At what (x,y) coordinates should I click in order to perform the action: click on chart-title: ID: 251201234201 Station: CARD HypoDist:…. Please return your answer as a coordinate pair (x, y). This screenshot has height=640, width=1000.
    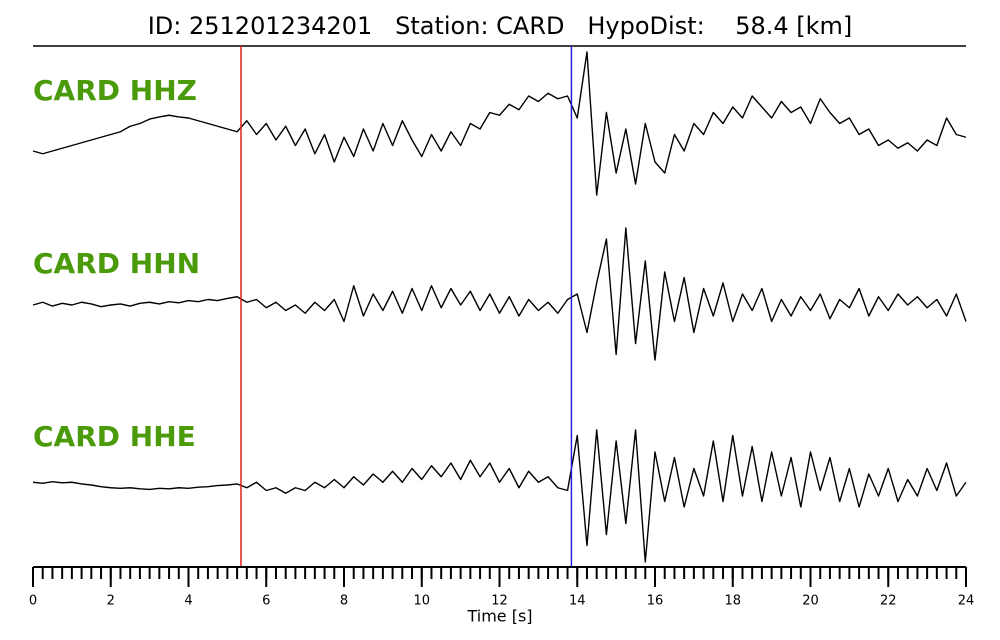
    Looking at the image, I should click on (500, 26).